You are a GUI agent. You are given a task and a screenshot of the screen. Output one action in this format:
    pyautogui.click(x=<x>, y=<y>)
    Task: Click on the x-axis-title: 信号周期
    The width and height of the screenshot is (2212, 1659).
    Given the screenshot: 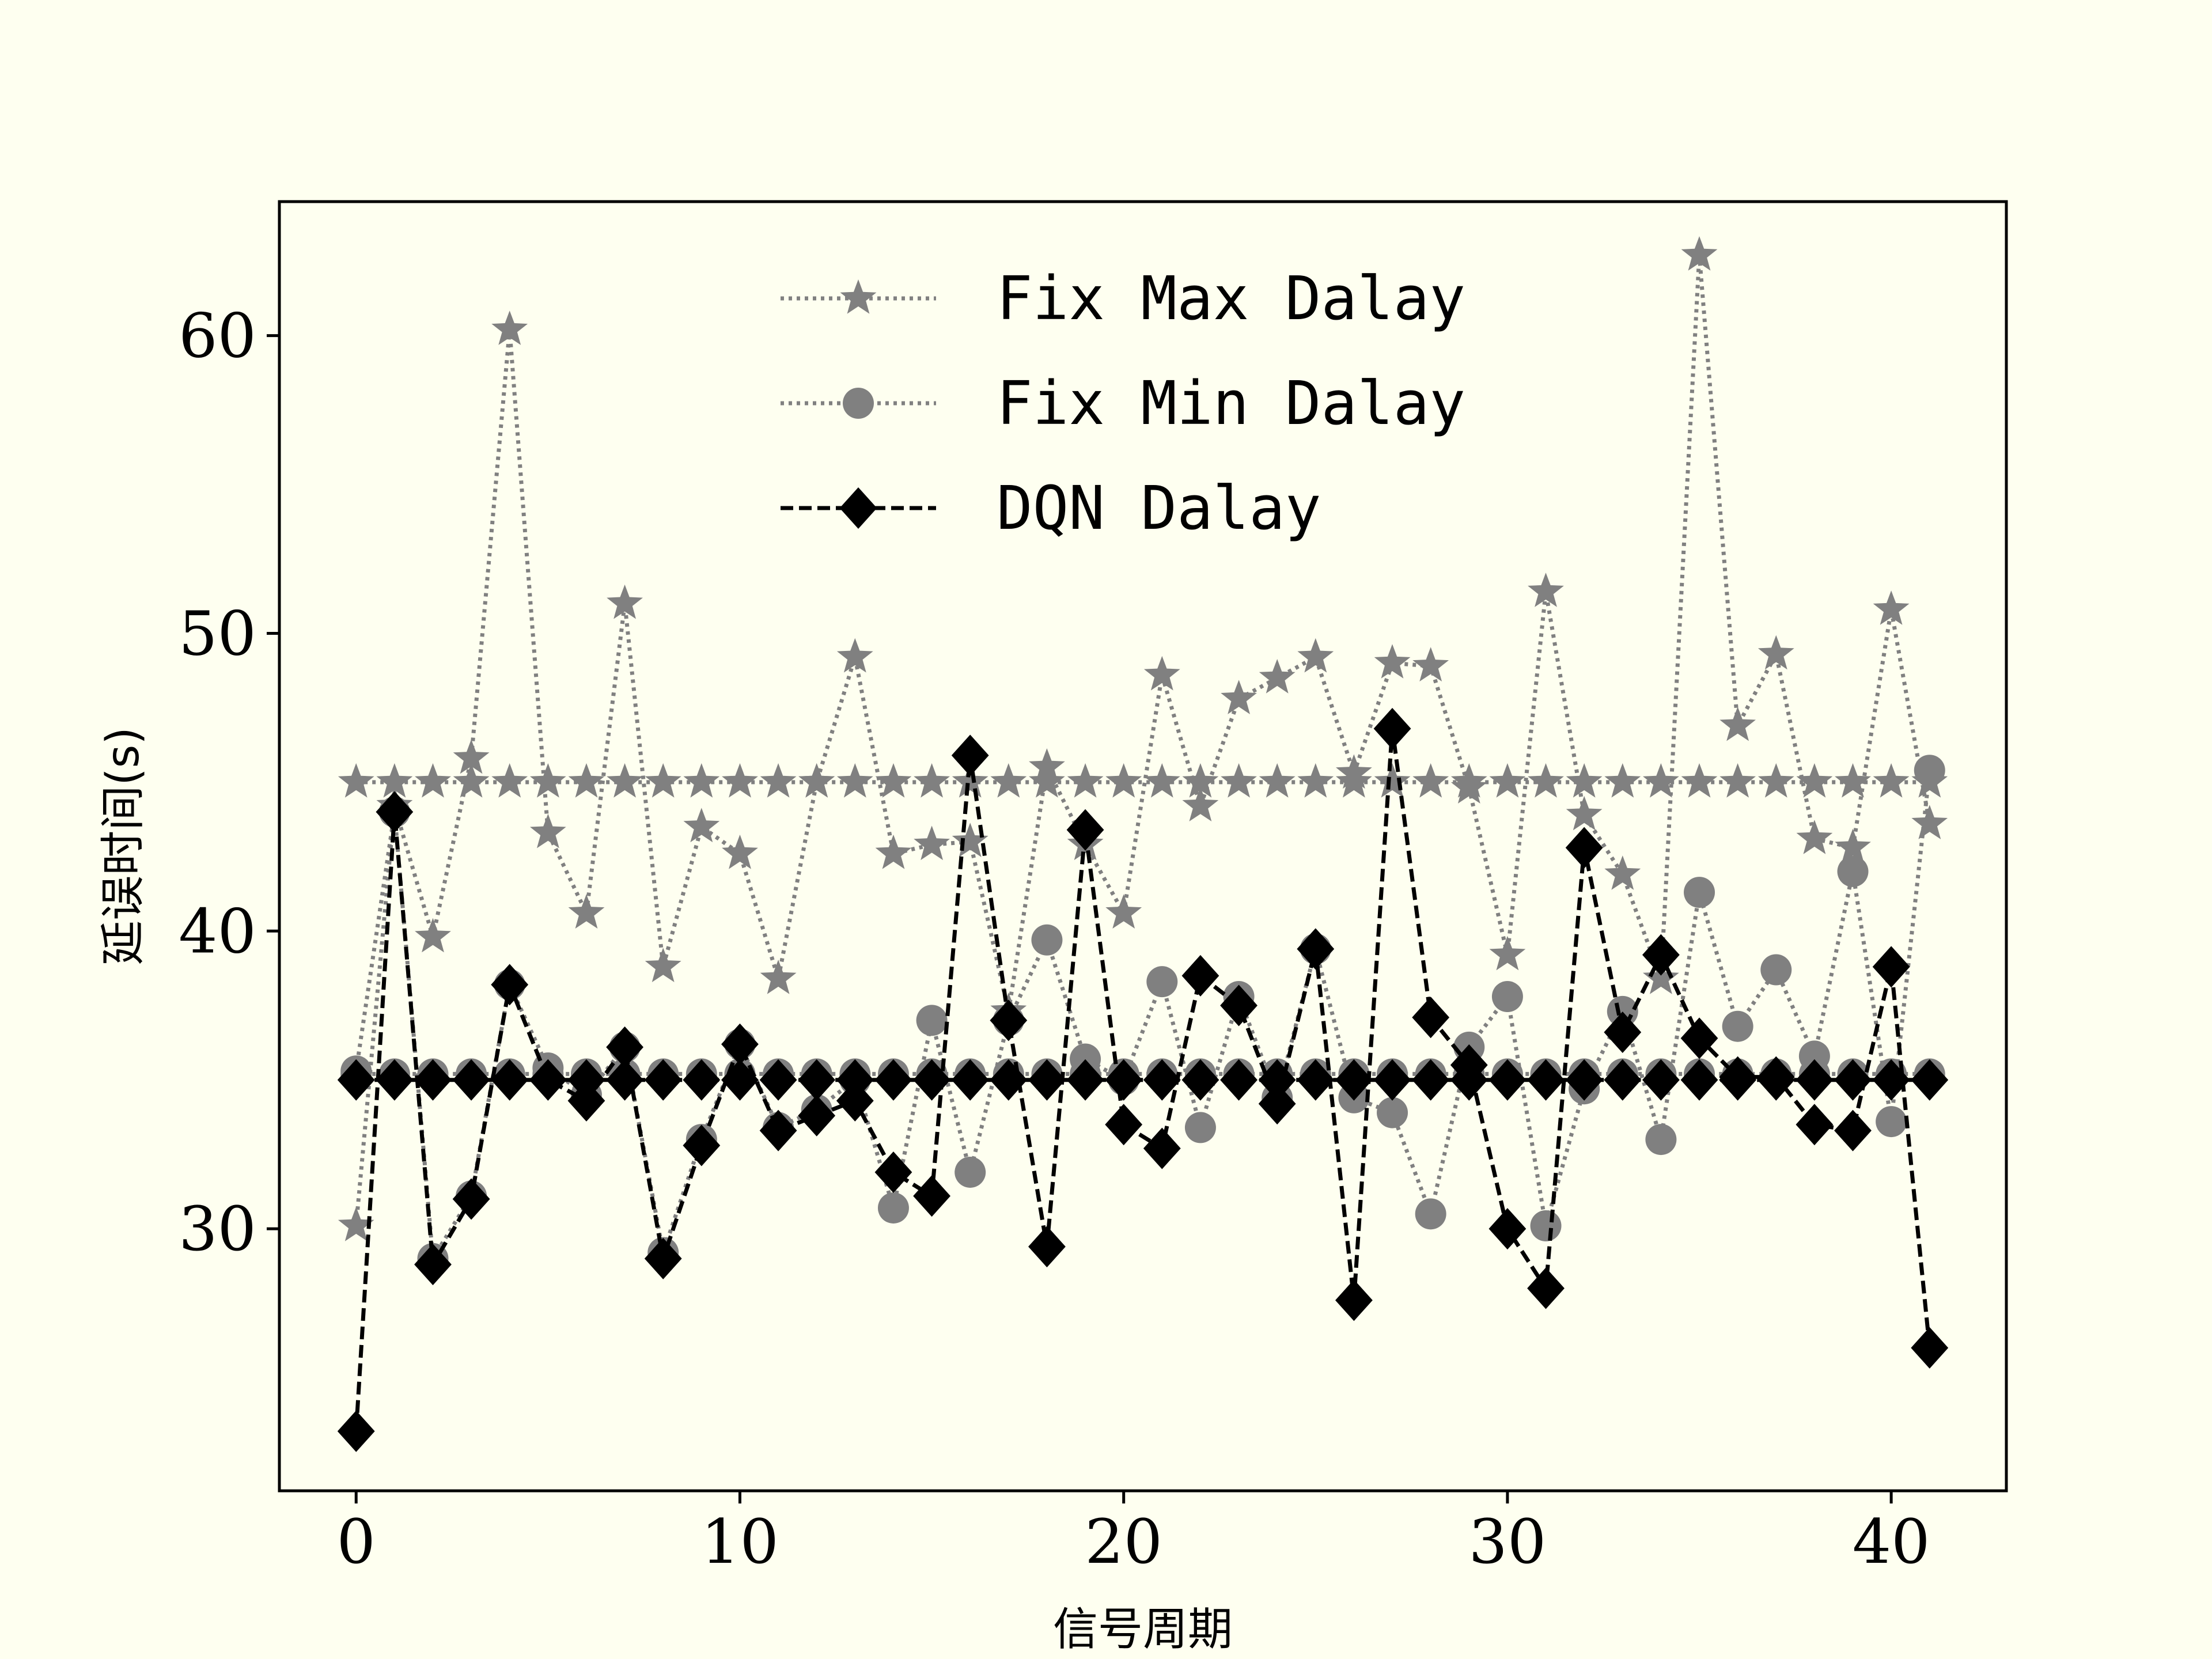 What is the action you would take?
    pyautogui.click(x=1143, y=1630)
    